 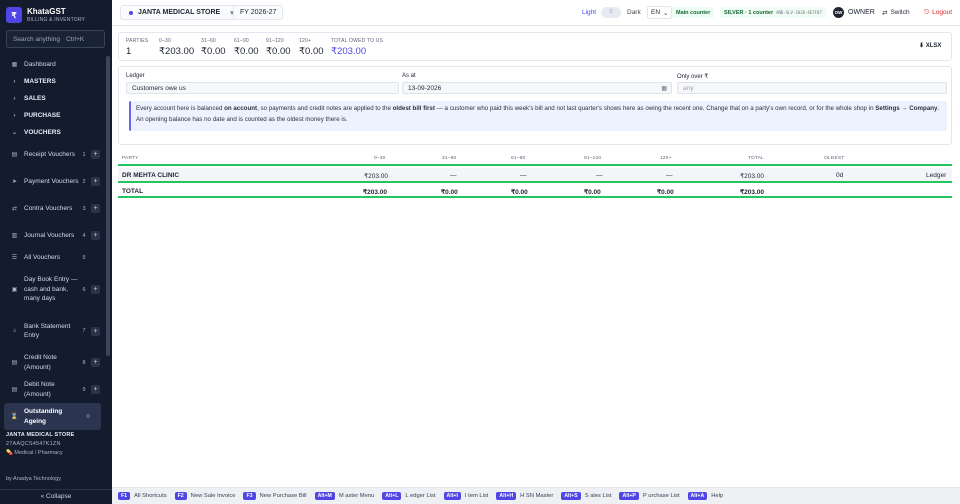 What do you see at coordinates (249, 496) in the screenshot?
I see `key-badge: F3` at bounding box center [249, 496].